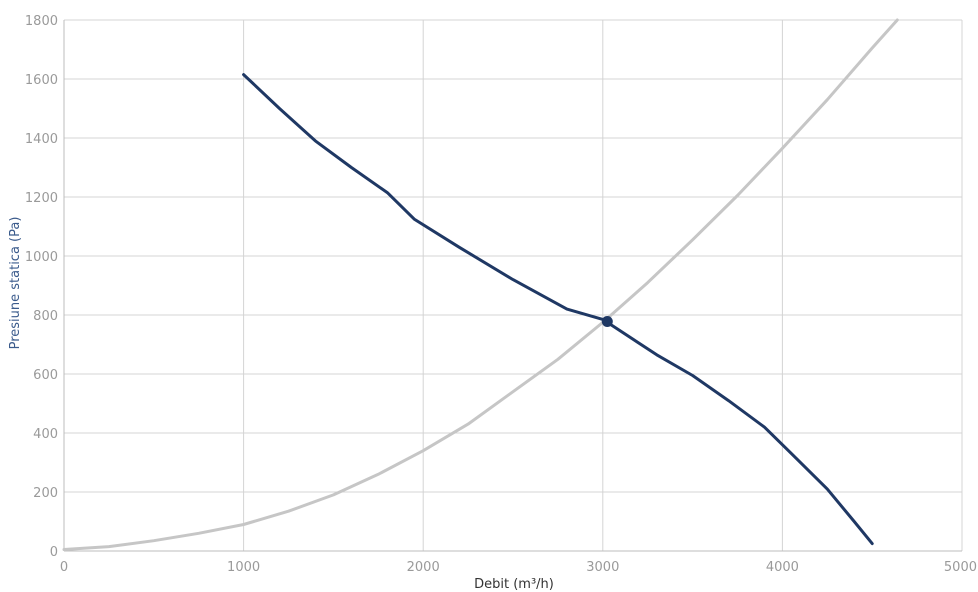  I want to click on x-tick-label: 3000, so click(602, 567).